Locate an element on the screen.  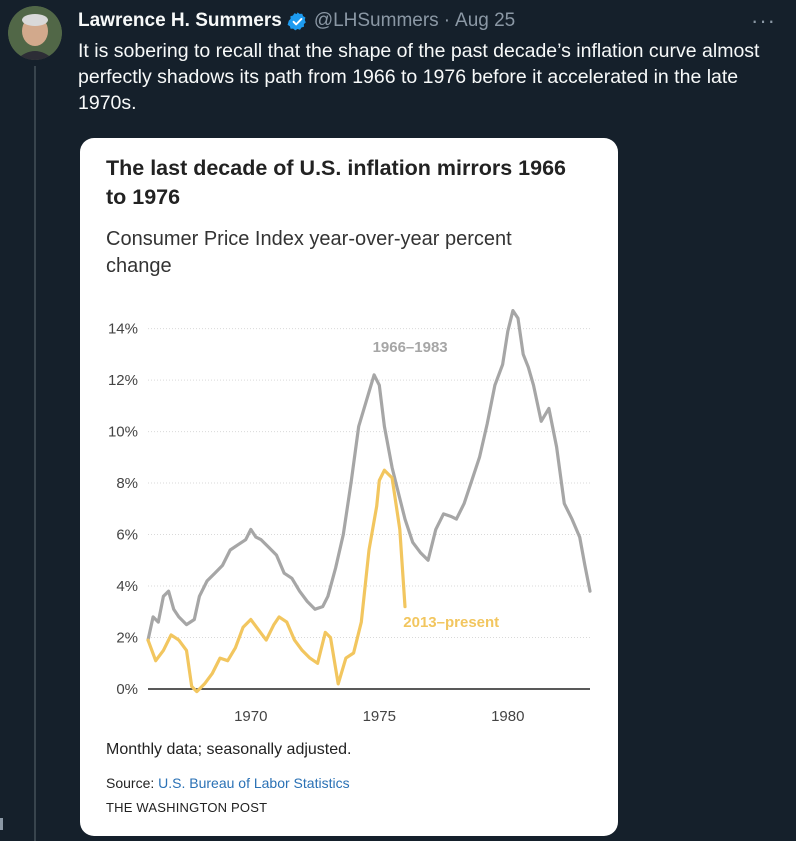
y-tick-label: 0% is located at coordinates (127, 689).